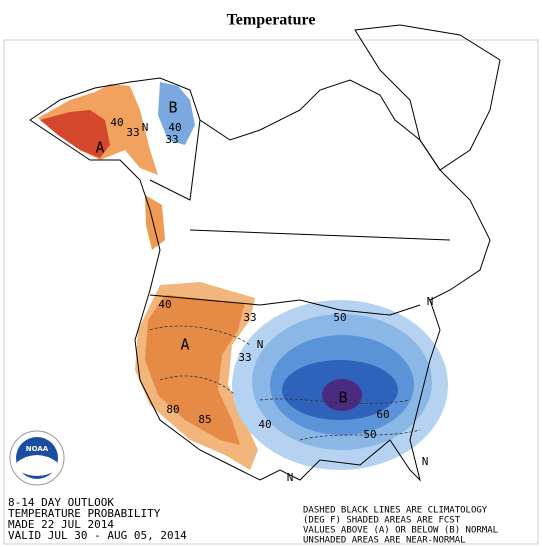 The height and width of the screenshot is (547, 542). Describe the element at coordinates (204, 419) in the screenshot. I see `map-label: 85` at that location.